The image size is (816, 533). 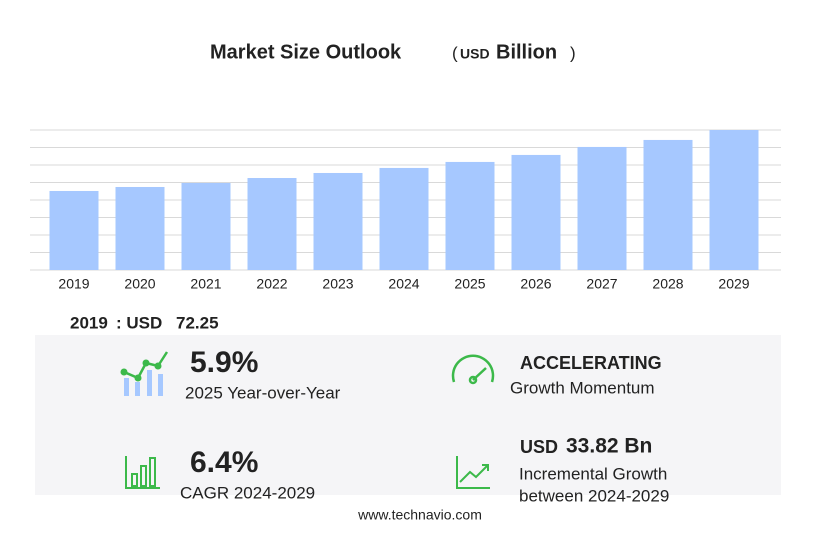 I want to click on incremental-label: between 2024-2029, so click(x=594, y=495).